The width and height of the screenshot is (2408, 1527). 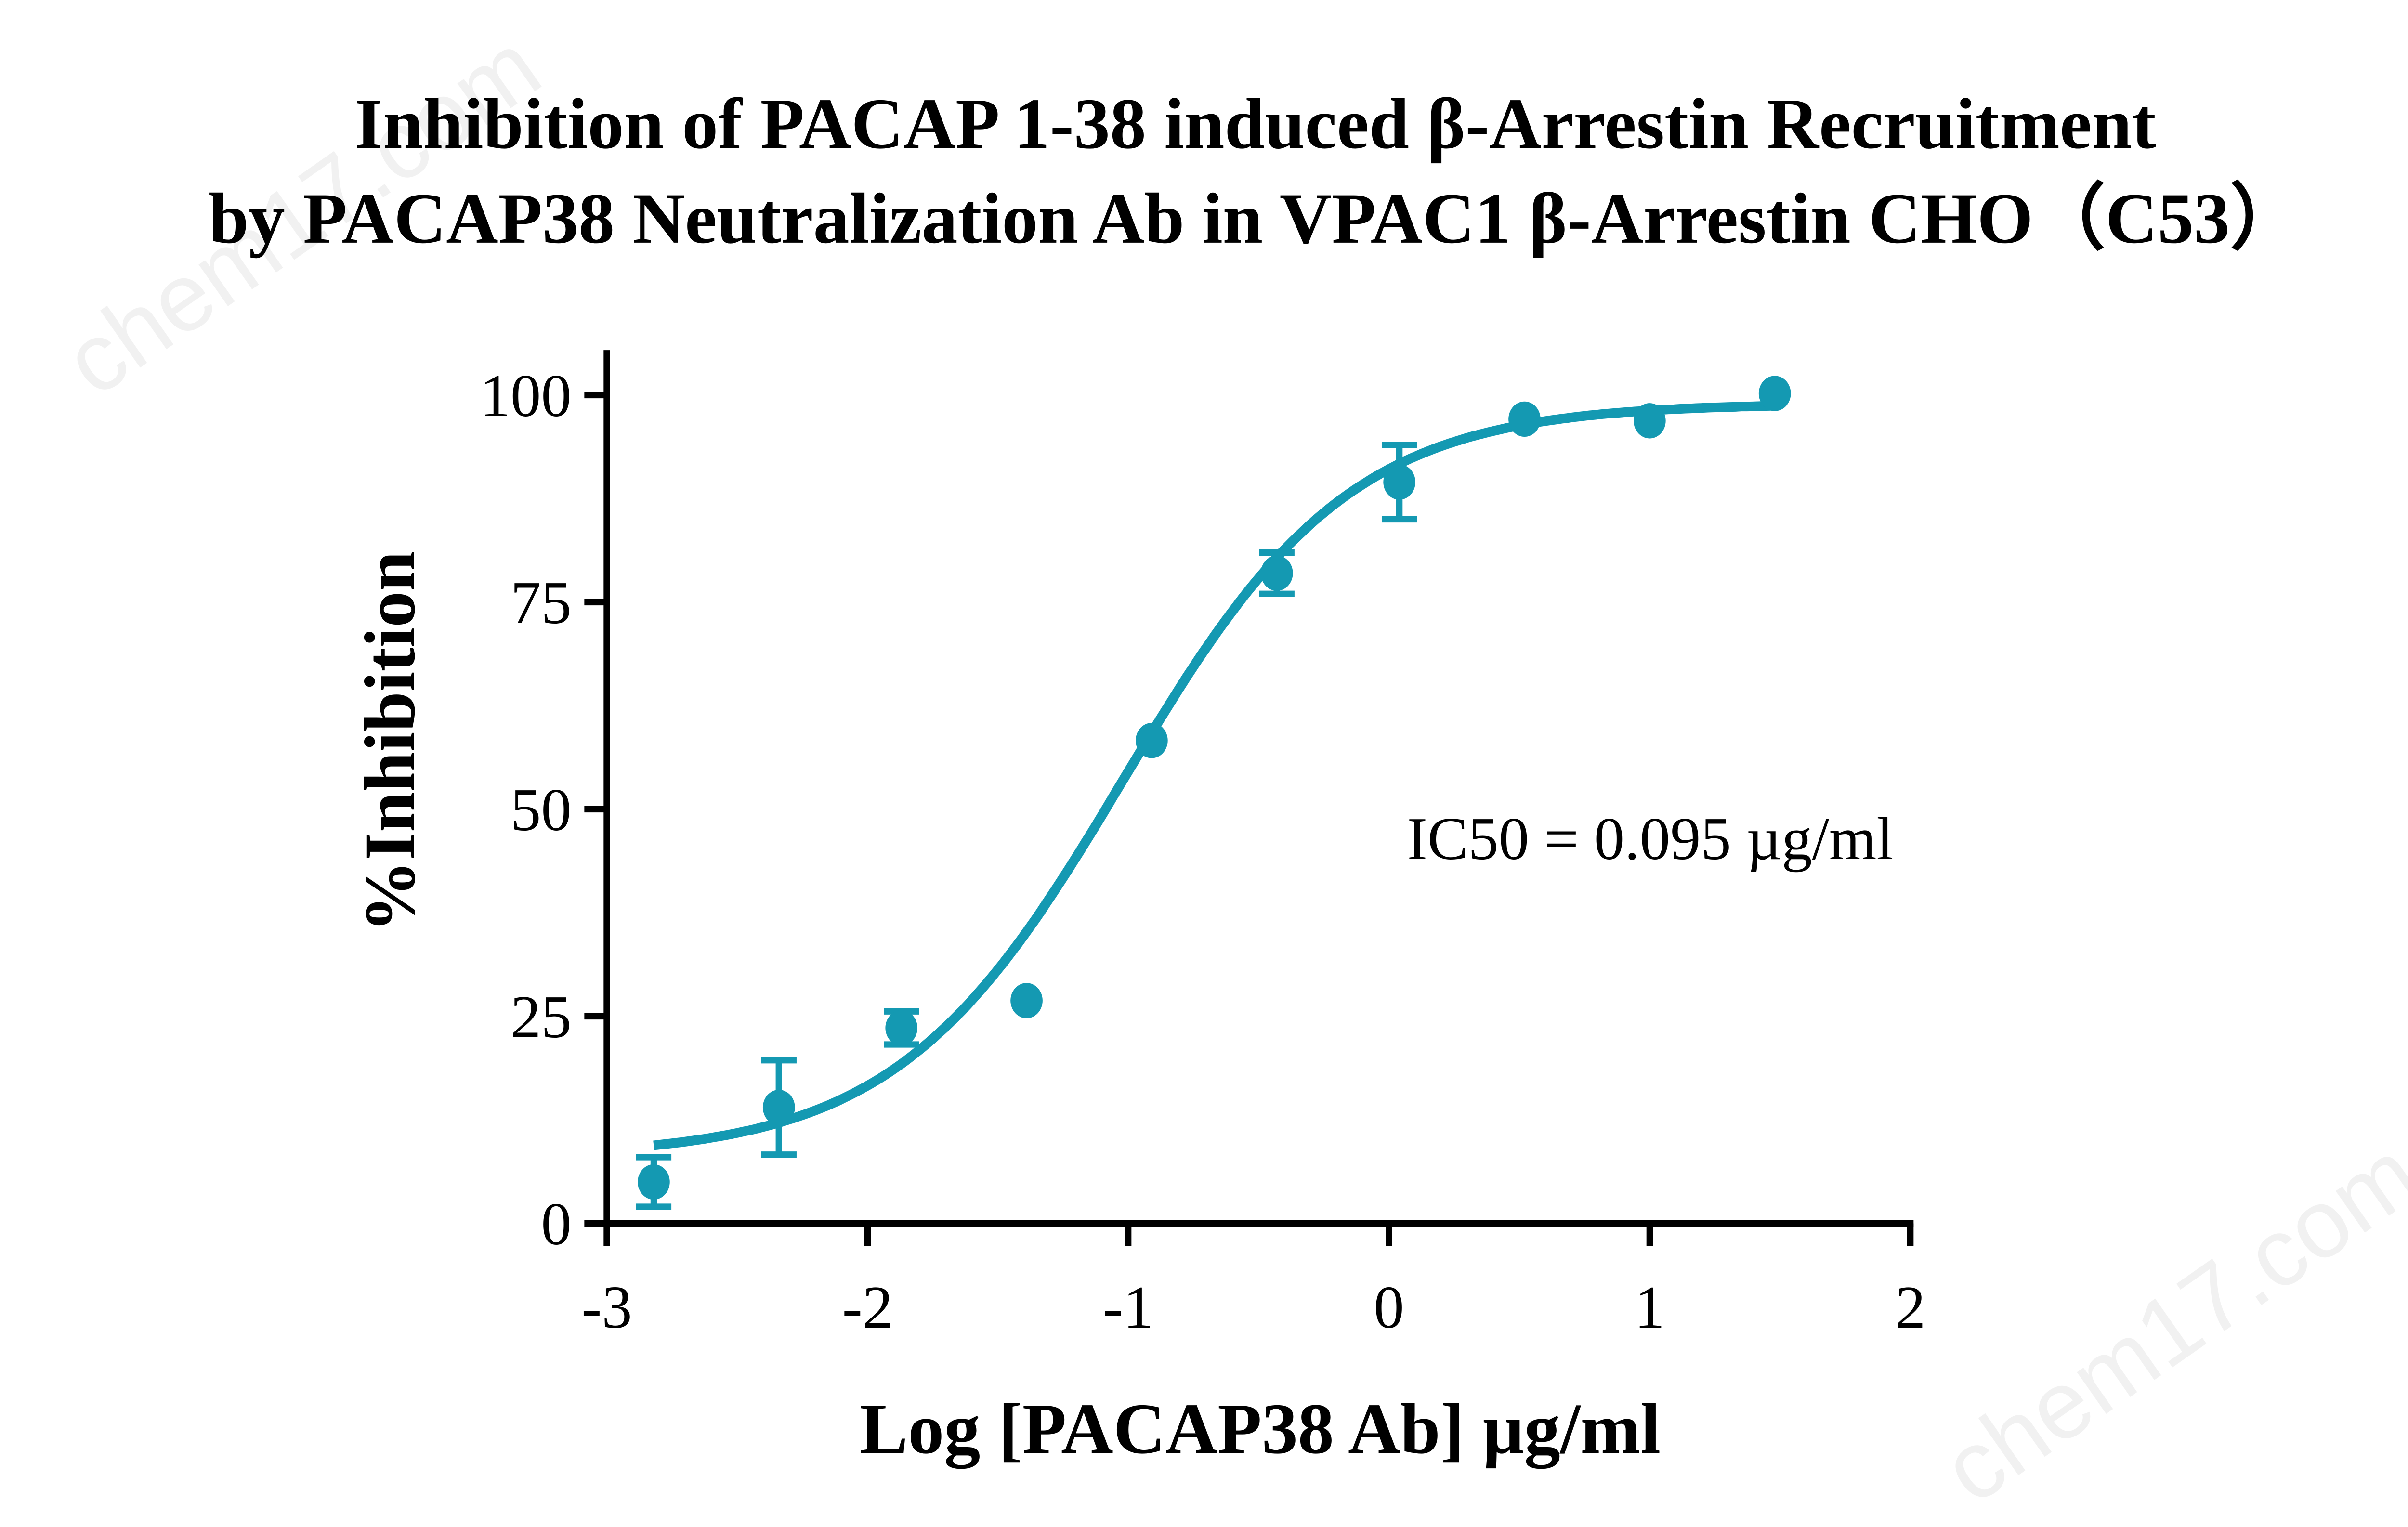 I want to click on x-tick-label: 0, so click(x=1389, y=1308).